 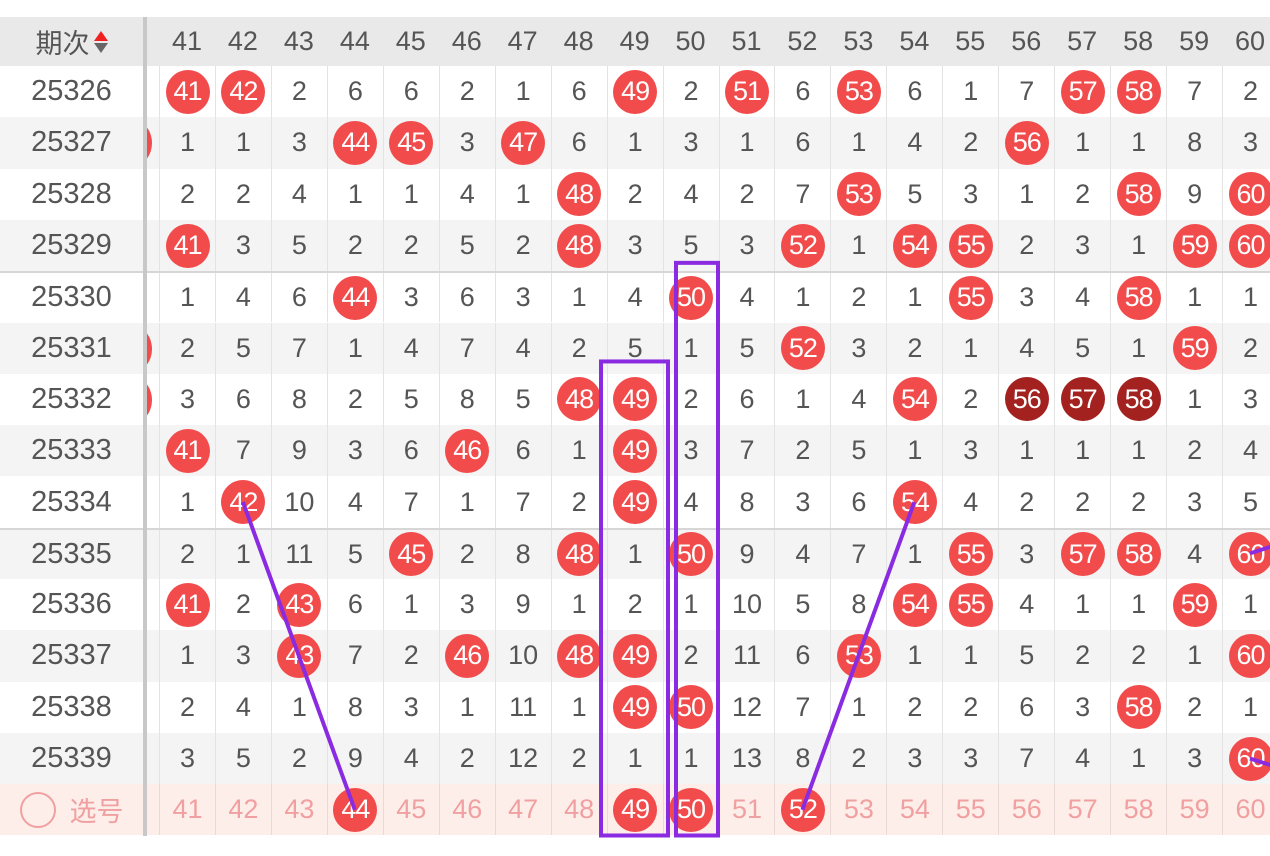 I want to click on miss-count: 5, so click(x=803, y=604).